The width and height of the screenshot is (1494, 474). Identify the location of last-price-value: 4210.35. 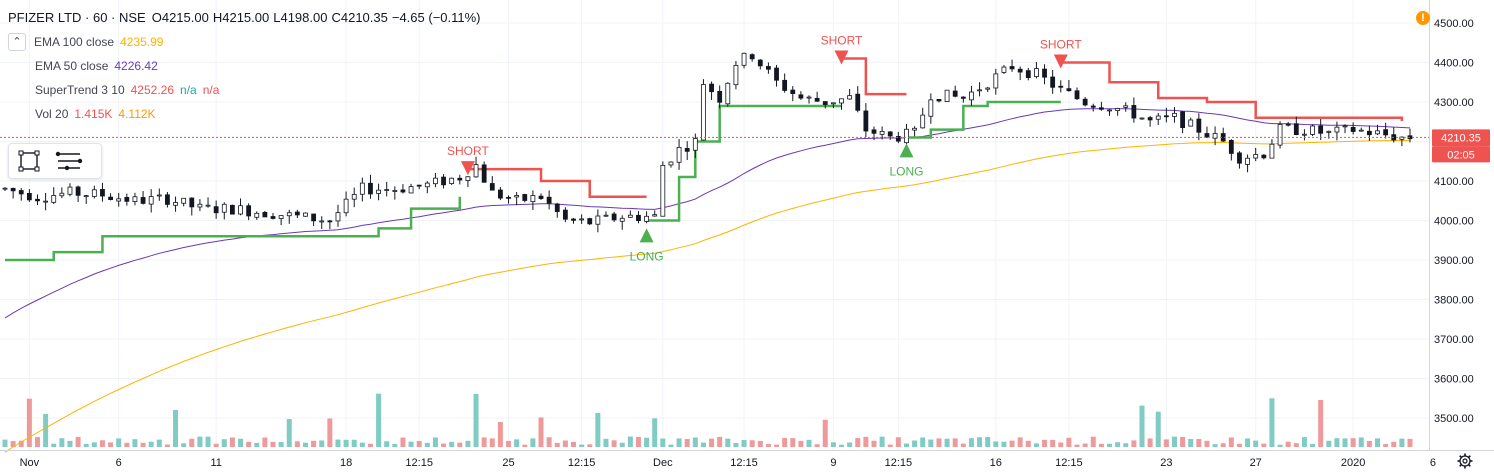
(1461, 138).